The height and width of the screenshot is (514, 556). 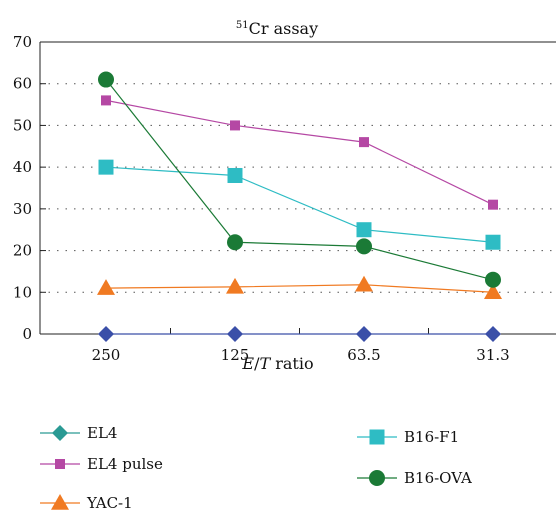 I want to click on legend-marker-el4-pulse, so click(x=60, y=464).